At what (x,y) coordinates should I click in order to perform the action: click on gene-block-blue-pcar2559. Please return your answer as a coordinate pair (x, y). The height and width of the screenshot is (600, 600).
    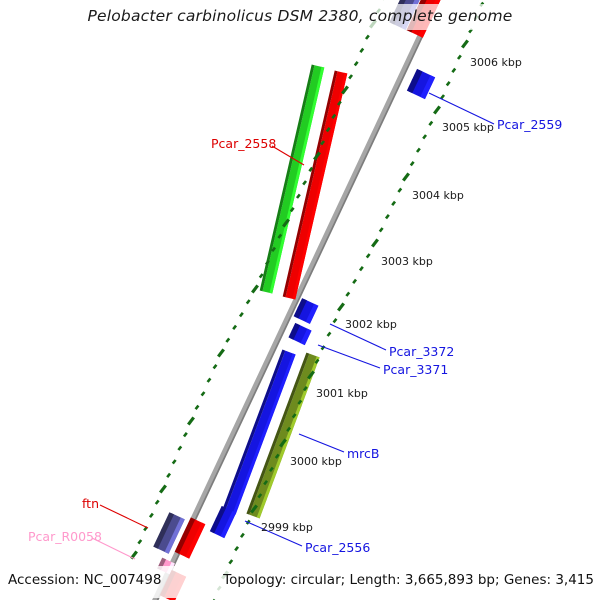
    Looking at the image, I should click on (421, 84).